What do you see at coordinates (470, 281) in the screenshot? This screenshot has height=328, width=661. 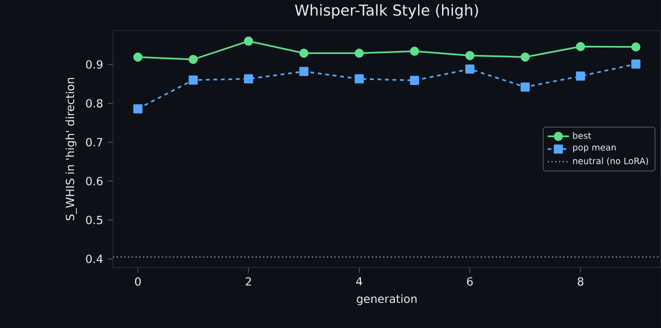 I see `x-tick-label: 6` at bounding box center [470, 281].